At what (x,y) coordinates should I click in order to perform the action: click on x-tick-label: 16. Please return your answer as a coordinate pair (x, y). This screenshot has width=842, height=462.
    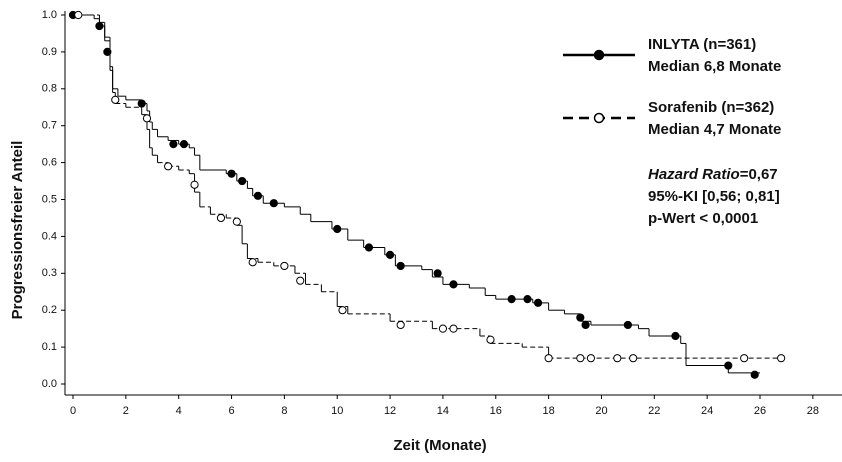
    Looking at the image, I should click on (496, 411).